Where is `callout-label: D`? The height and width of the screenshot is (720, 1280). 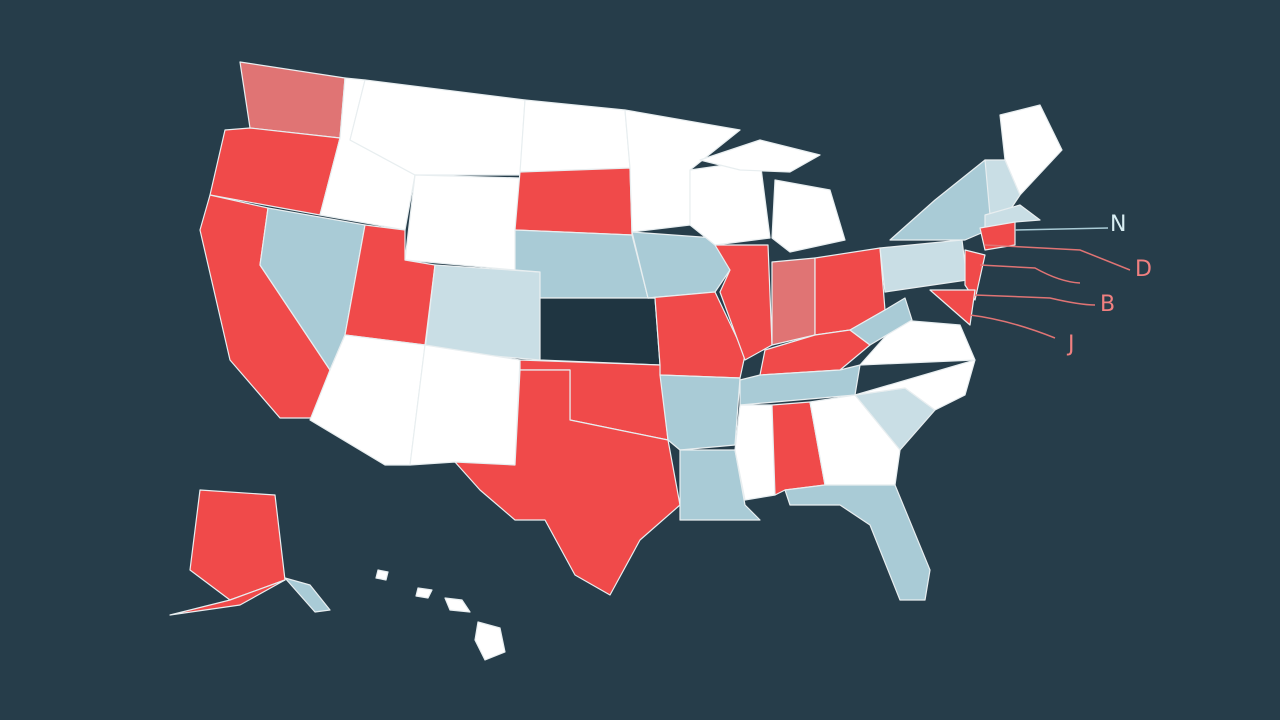
callout-label: D is located at coordinates (1143, 269).